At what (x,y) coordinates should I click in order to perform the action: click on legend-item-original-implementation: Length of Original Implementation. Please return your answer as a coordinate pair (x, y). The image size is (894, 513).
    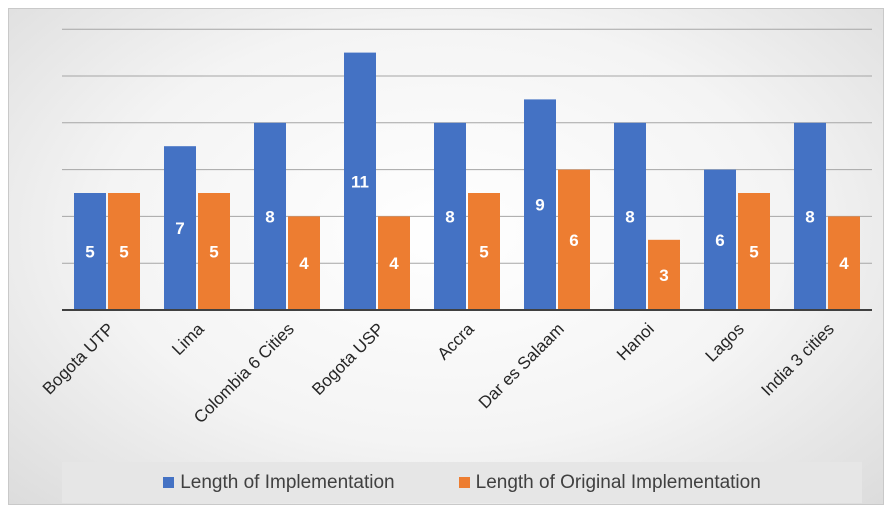
    Looking at the image, I should click on (610, 483).